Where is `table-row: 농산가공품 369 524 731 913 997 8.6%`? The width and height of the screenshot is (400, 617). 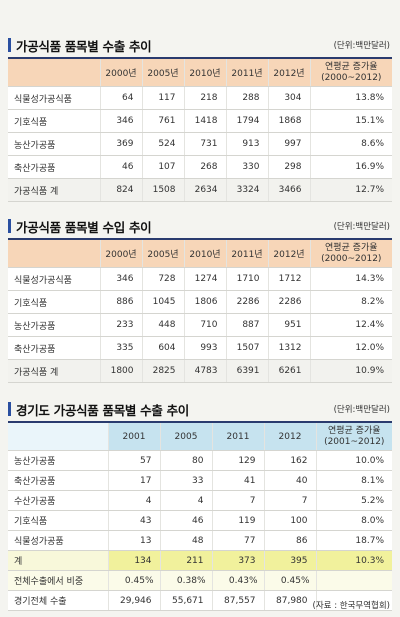 table-row: 농산가공품 369 524 731 913 997 8.6% is located at coordinates (200, 144).